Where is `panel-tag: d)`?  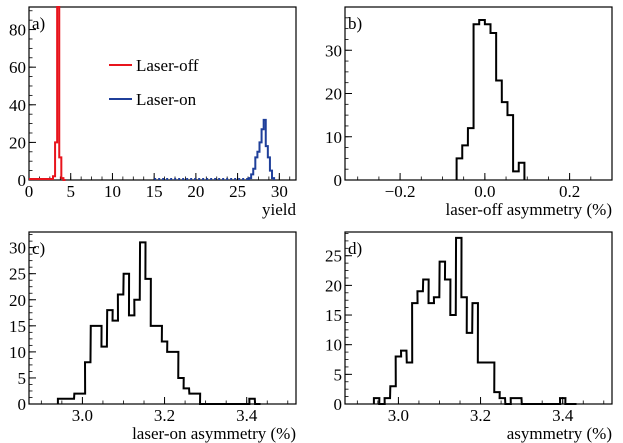
panel-tag: d) is located at coordinates (355, 248).